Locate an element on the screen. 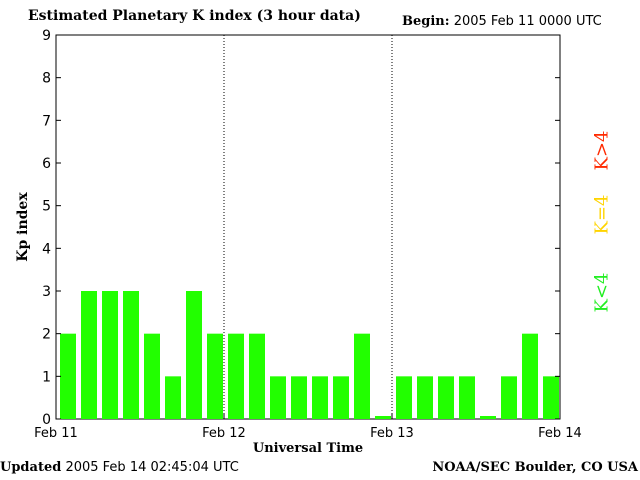  x-tick-label: Feb 11 is located at coordinates (56, 433).